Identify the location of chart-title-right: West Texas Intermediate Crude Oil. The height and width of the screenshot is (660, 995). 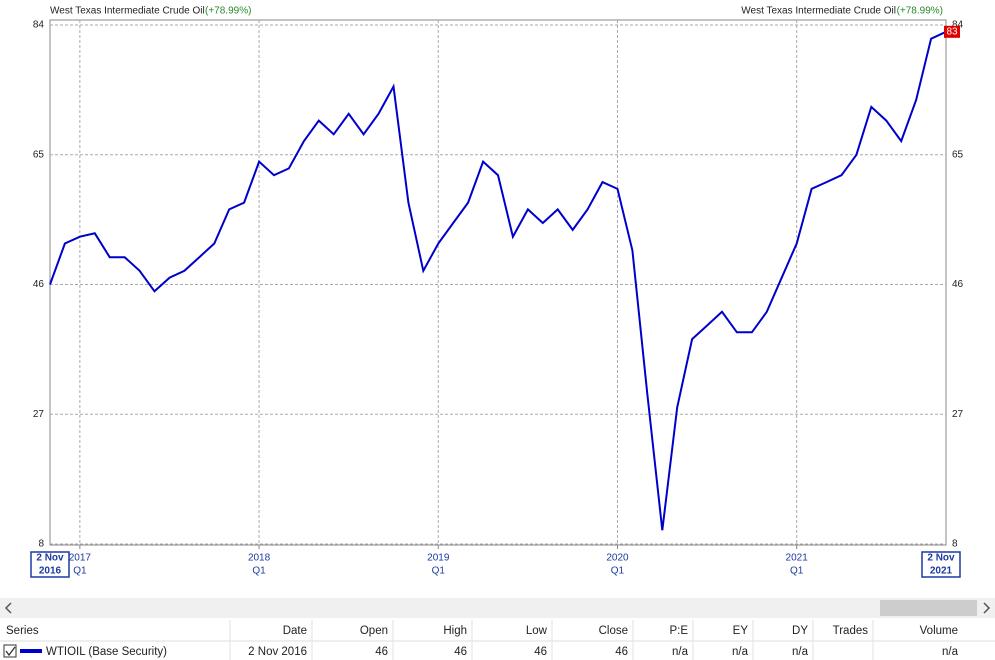
(818, 11).